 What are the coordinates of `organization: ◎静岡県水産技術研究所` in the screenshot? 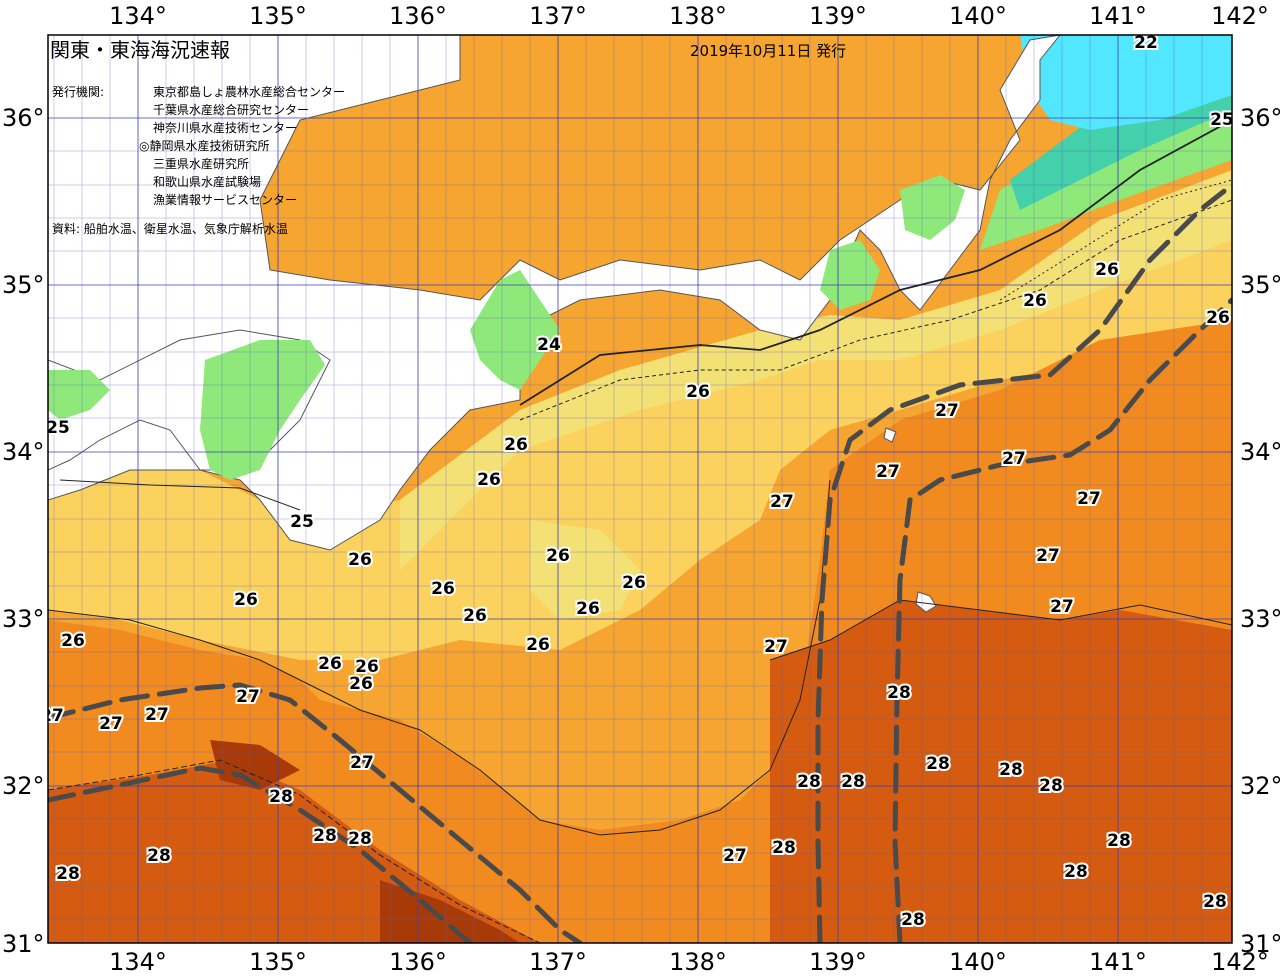 It's located at (204, 146).